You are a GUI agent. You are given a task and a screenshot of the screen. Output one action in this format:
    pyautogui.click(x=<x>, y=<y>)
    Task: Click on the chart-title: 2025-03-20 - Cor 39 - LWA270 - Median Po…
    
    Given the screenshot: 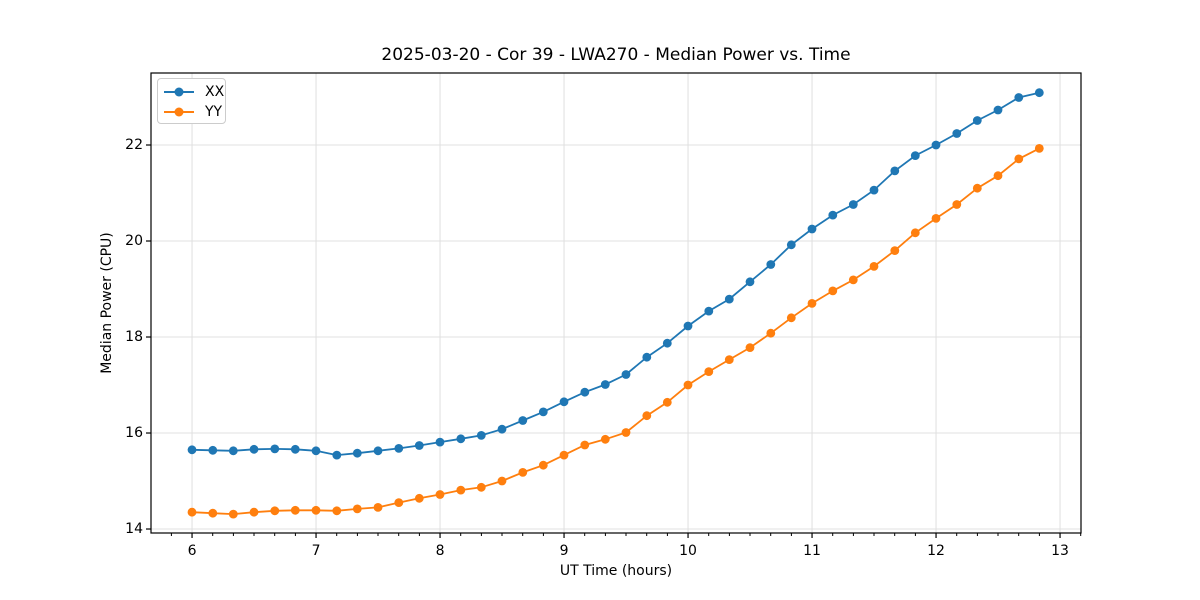 What is the action you would take?
    pyautogui.click(x=616, y=55)
    